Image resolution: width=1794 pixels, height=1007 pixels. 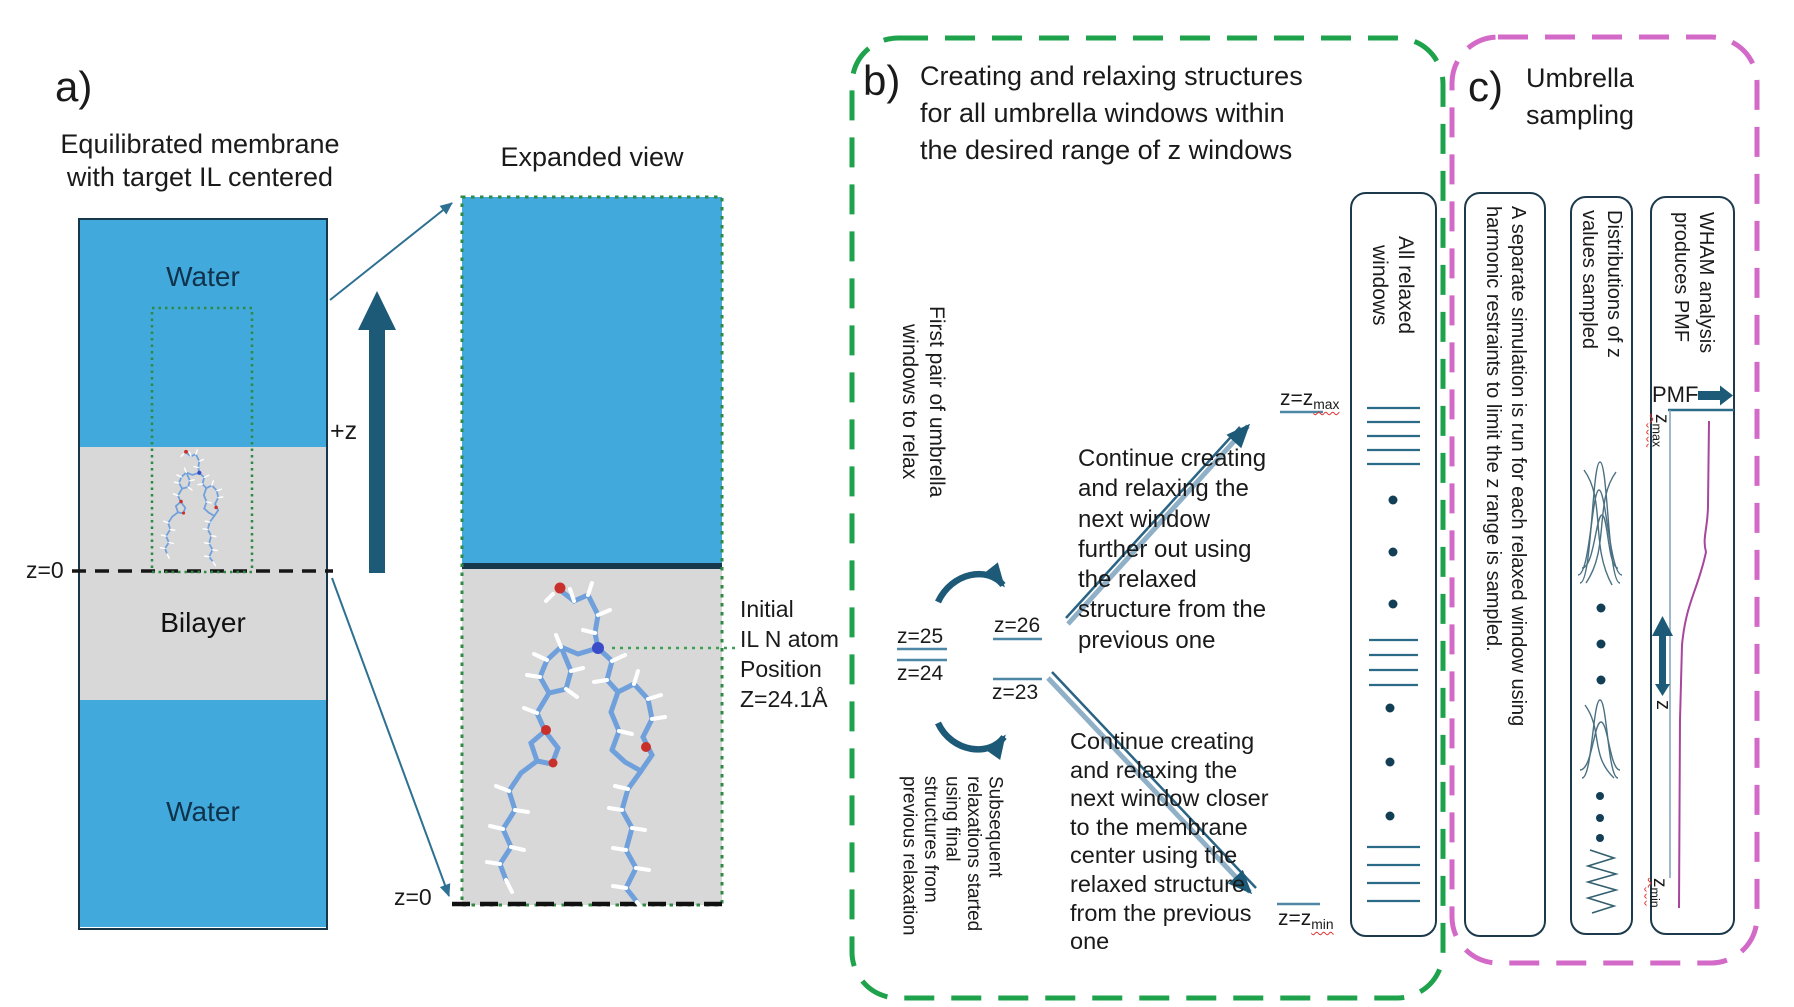 I want to click on pmf-zmax-label: zmax, so click(x=1661, y=431).